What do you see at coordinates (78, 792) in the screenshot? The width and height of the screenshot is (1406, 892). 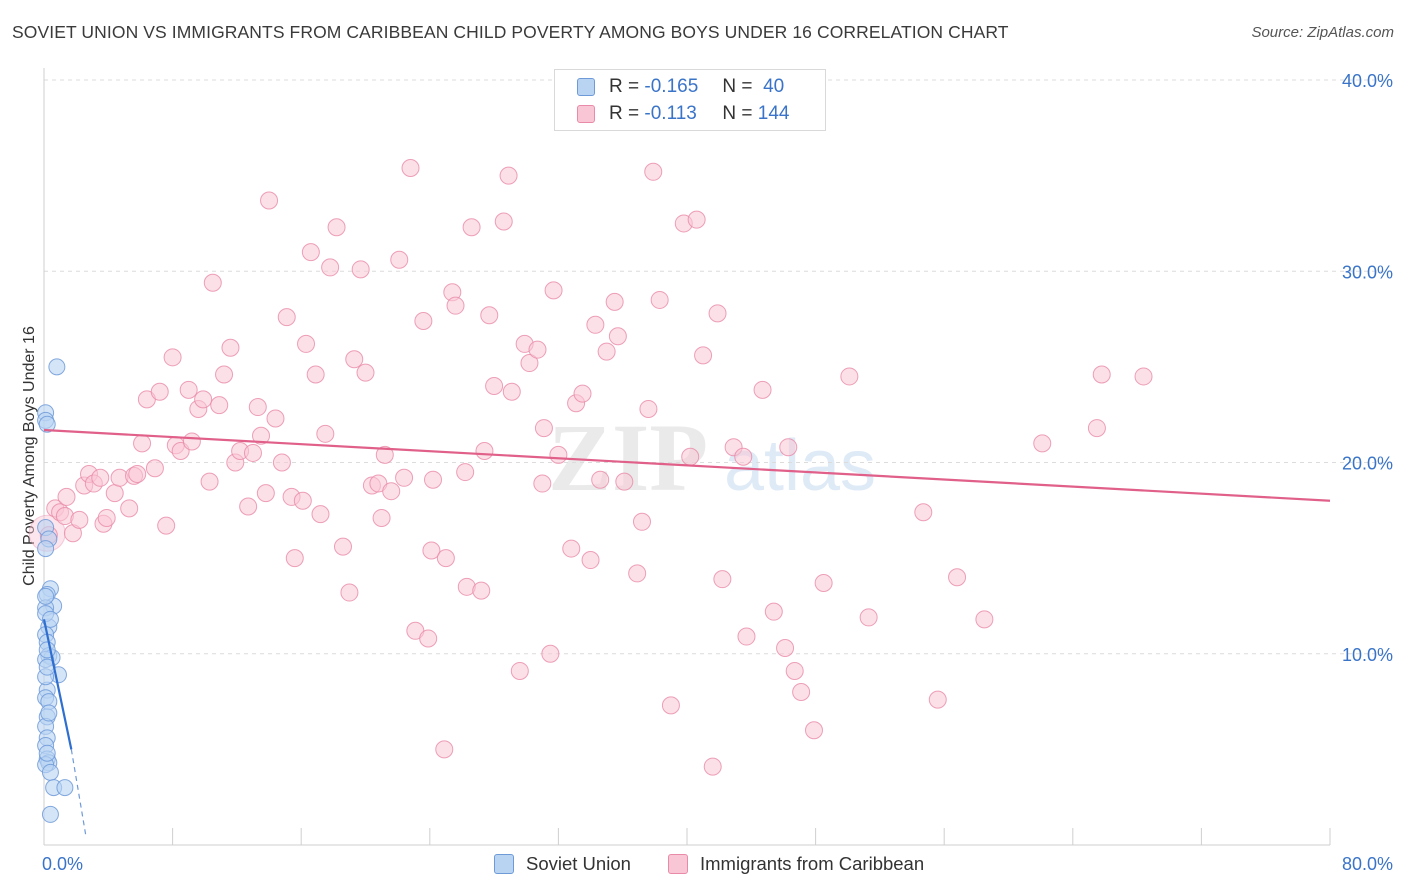 I see `soviet-trend-extension` at bounding box center [78, 792].